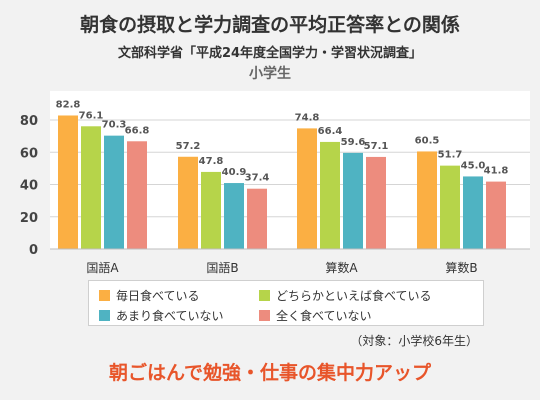 The height and width of the screenshot is (400, 540). Describe the element at coordinates (29, 218) in the screenshot. I see `y-tick-label: 20` at that location.